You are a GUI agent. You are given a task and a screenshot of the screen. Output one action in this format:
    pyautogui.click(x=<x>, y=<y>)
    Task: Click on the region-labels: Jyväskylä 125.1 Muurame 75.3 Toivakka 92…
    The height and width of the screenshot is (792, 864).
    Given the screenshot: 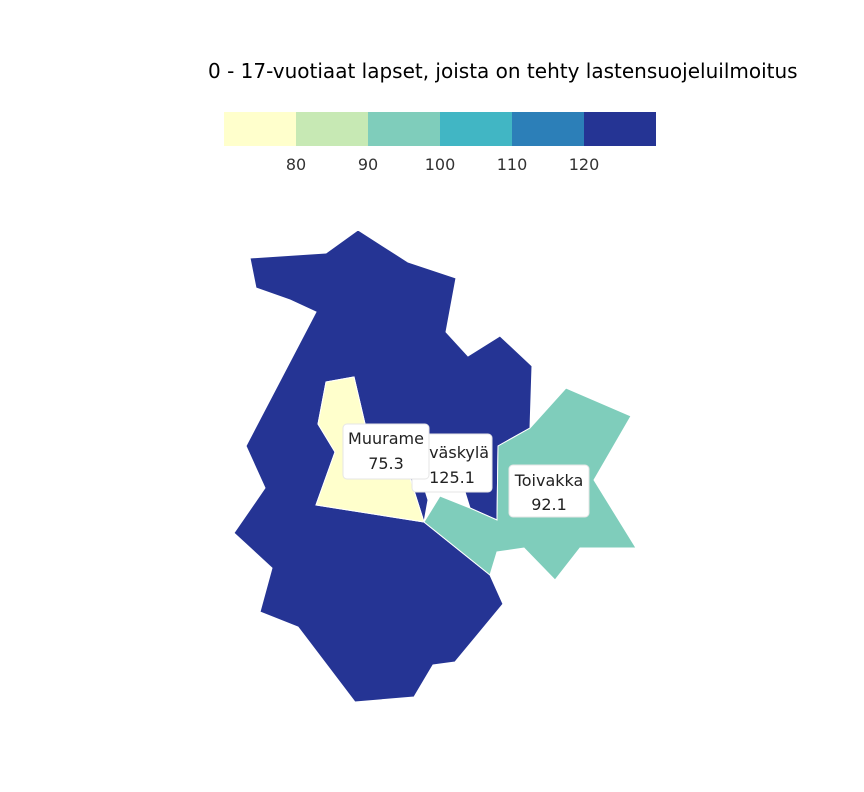 What is the action you would take?
    pyautogui.click(x=466, y=470)
    